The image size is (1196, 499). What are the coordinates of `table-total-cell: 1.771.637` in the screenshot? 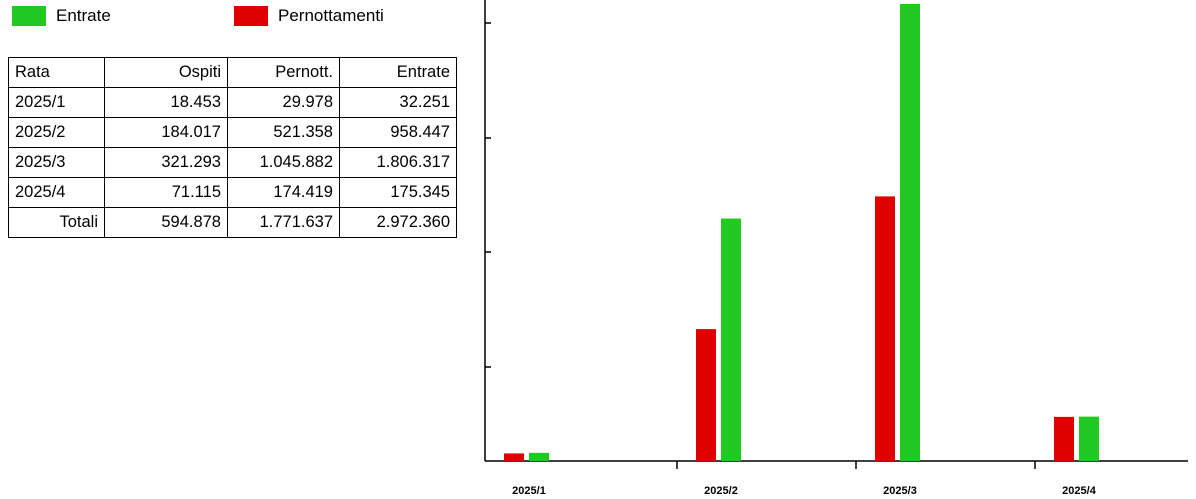 It's located at (283, 222).